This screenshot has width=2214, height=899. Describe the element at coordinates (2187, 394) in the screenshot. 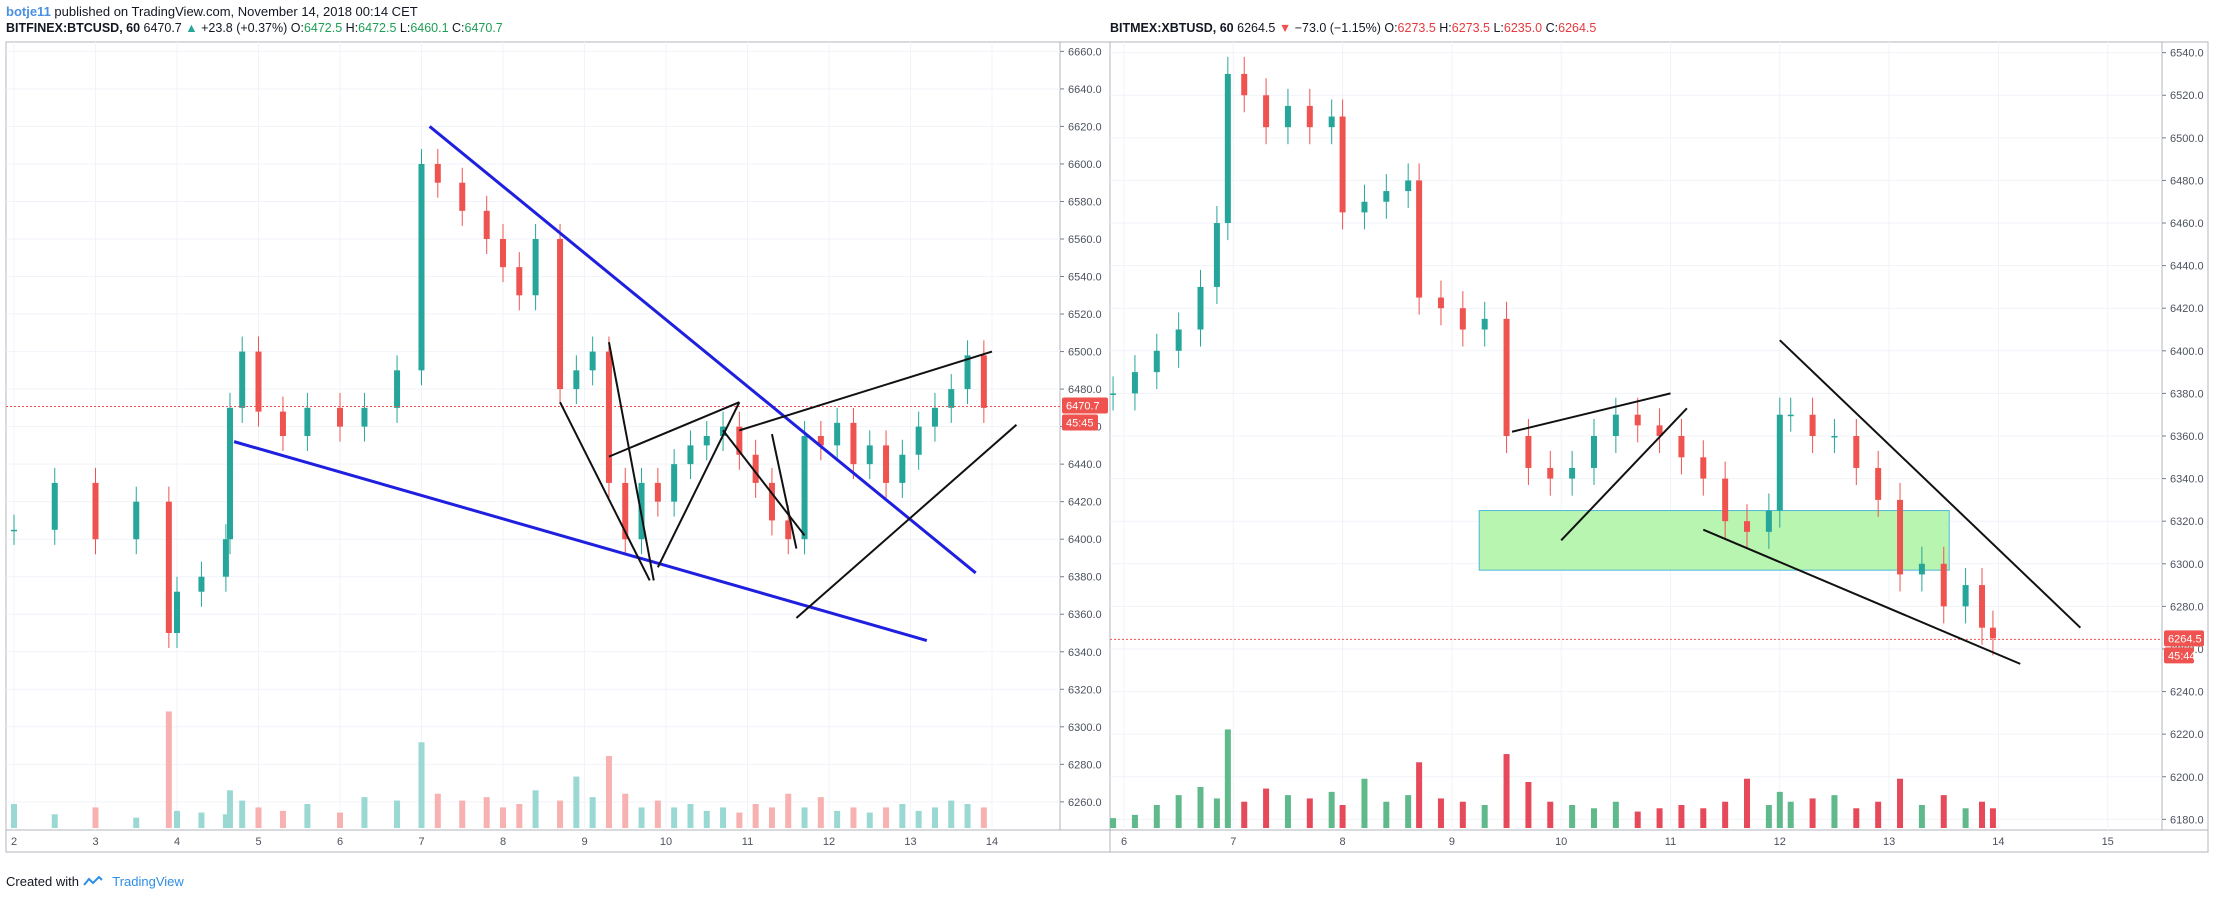

I see `y-tick-label: 6380.0` at that location.